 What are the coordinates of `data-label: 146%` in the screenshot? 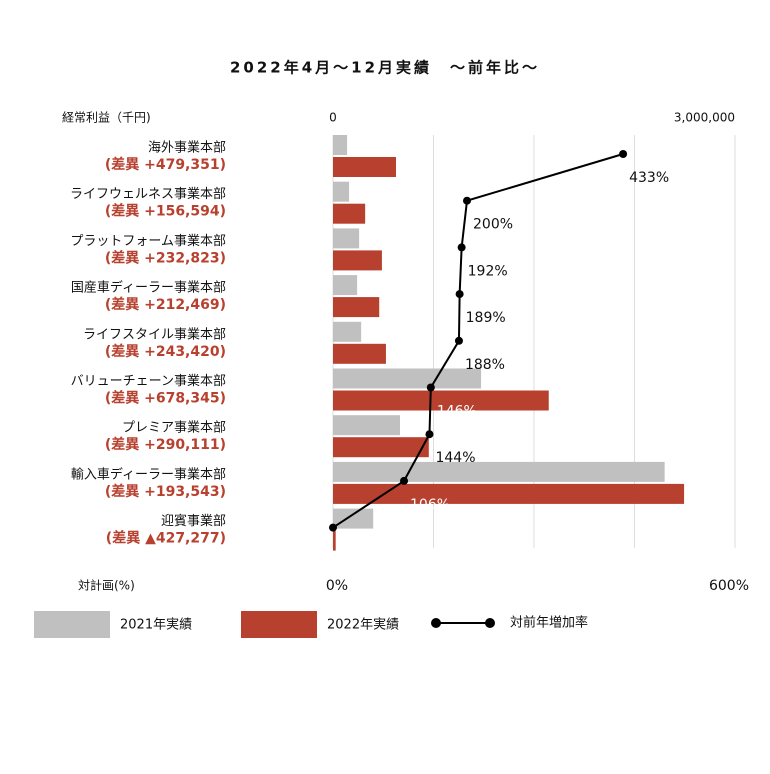 It's located at (457, 412).